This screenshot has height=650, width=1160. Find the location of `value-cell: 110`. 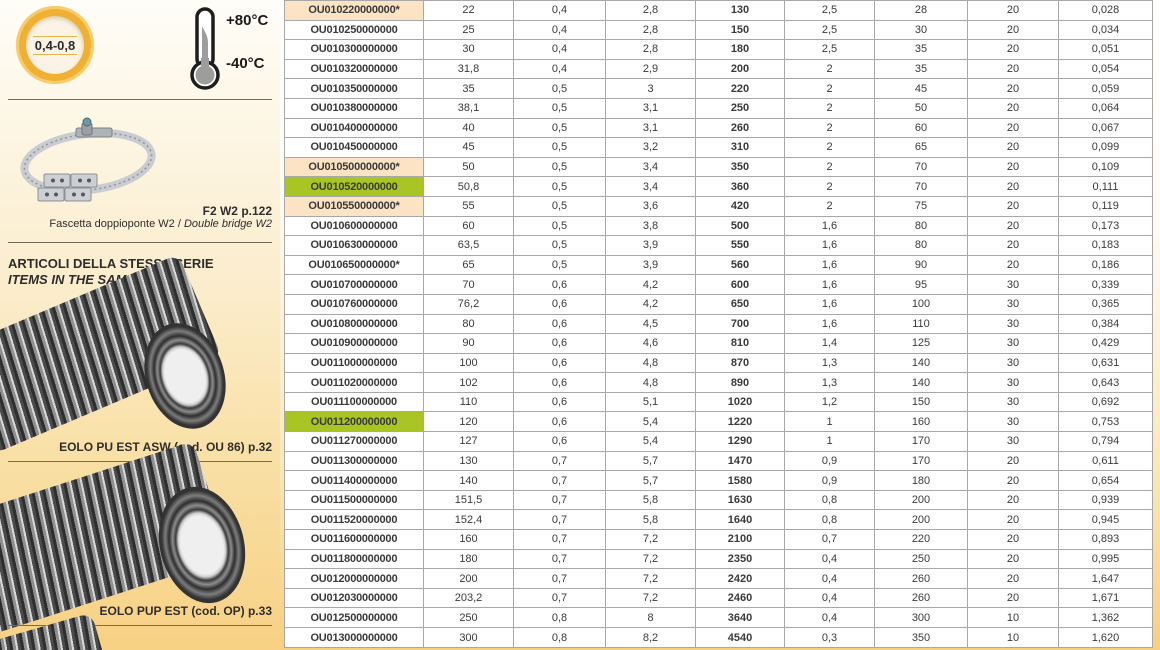

value-cell: 110 is located at coordinates (468, 402).